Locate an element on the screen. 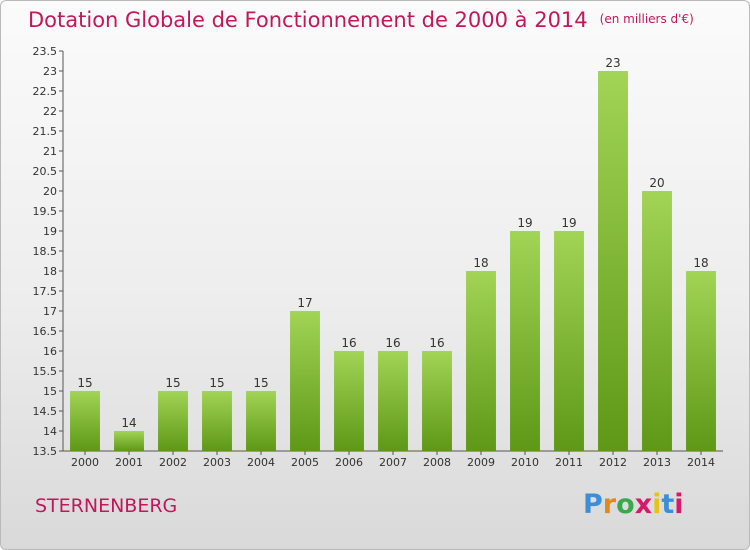 Image resolution: width=750 pixels, height=550 pixels. proxiti-logo: Proxiti is located at coordinates (633, 504).